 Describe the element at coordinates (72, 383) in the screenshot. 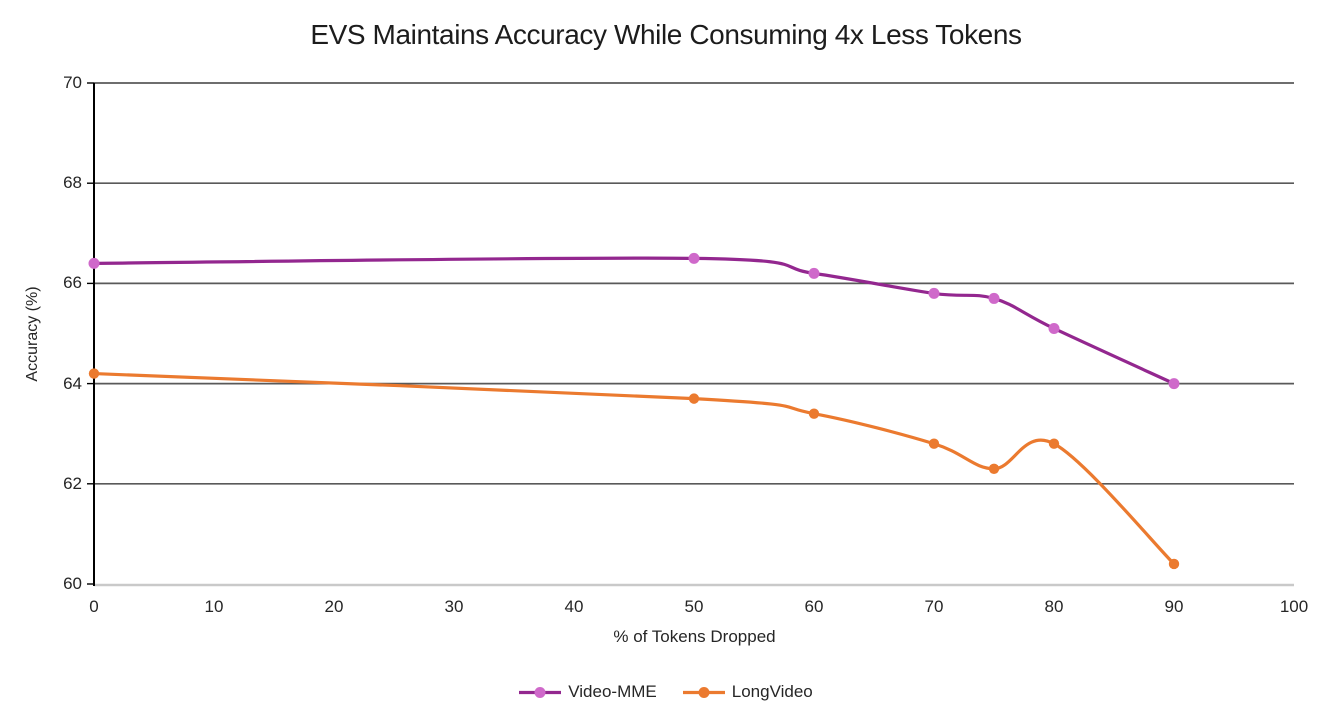

I see `y-tick-label: 64` at that location.